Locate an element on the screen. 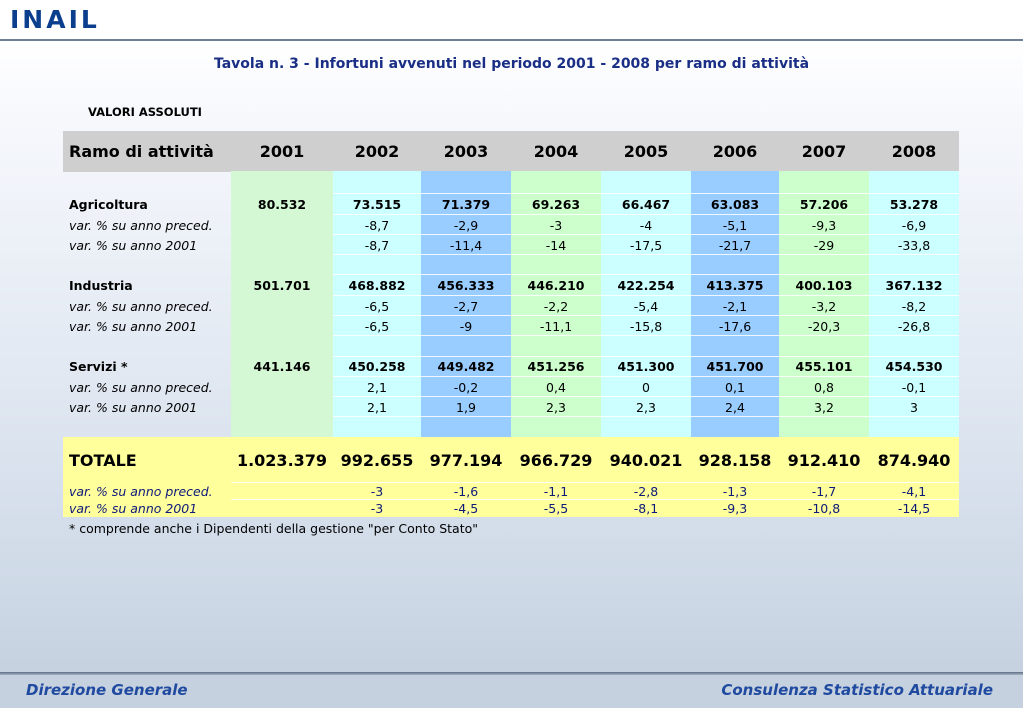 This screenshot has width=1023, height=708. table-cell: 456.333 is located at coordinates (466, 285).